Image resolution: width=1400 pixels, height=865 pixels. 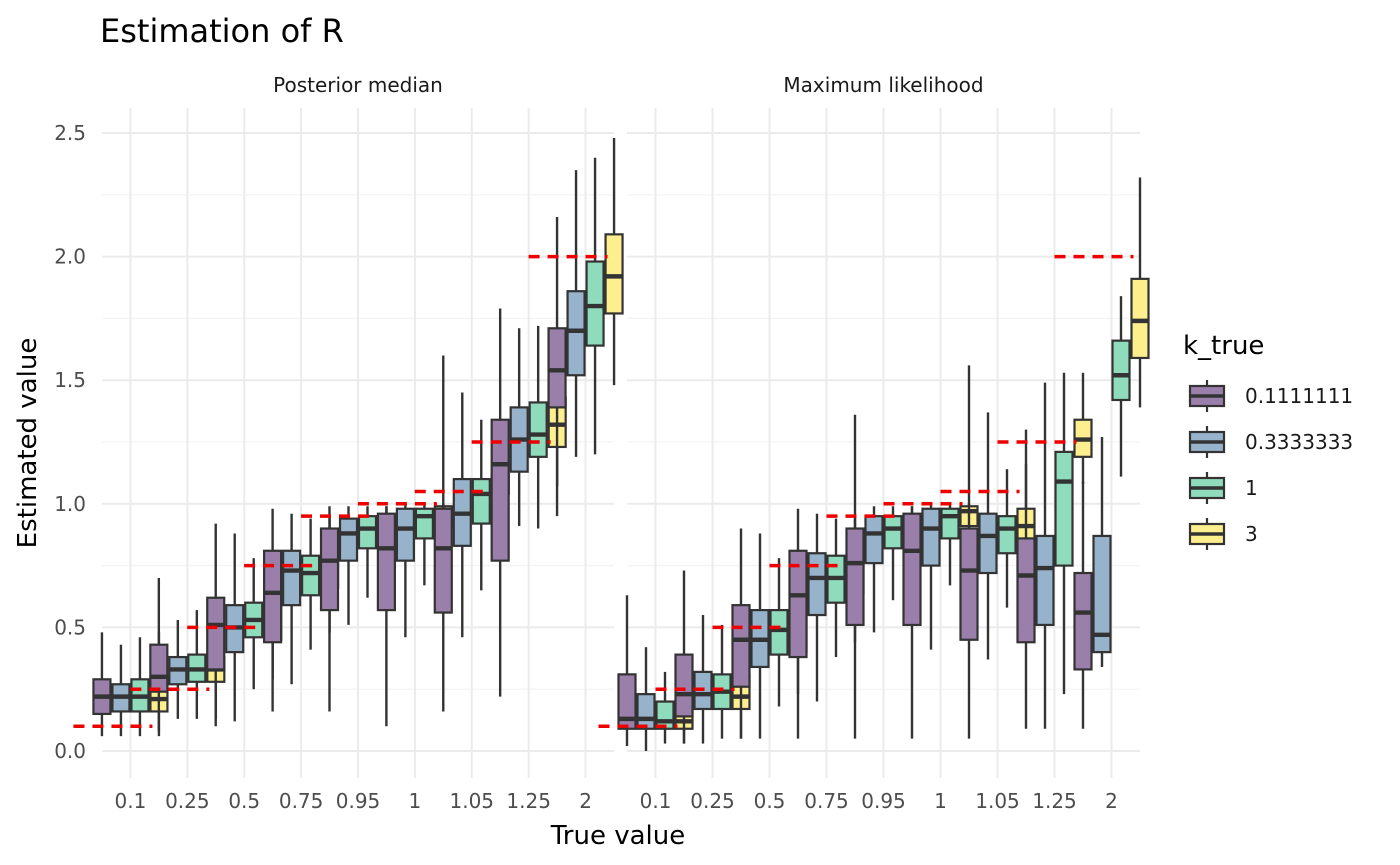 What do you see at coordinates (893, 553) in the screenshot?
I see `box-0.95-k2` at bounding box center [893, 553].